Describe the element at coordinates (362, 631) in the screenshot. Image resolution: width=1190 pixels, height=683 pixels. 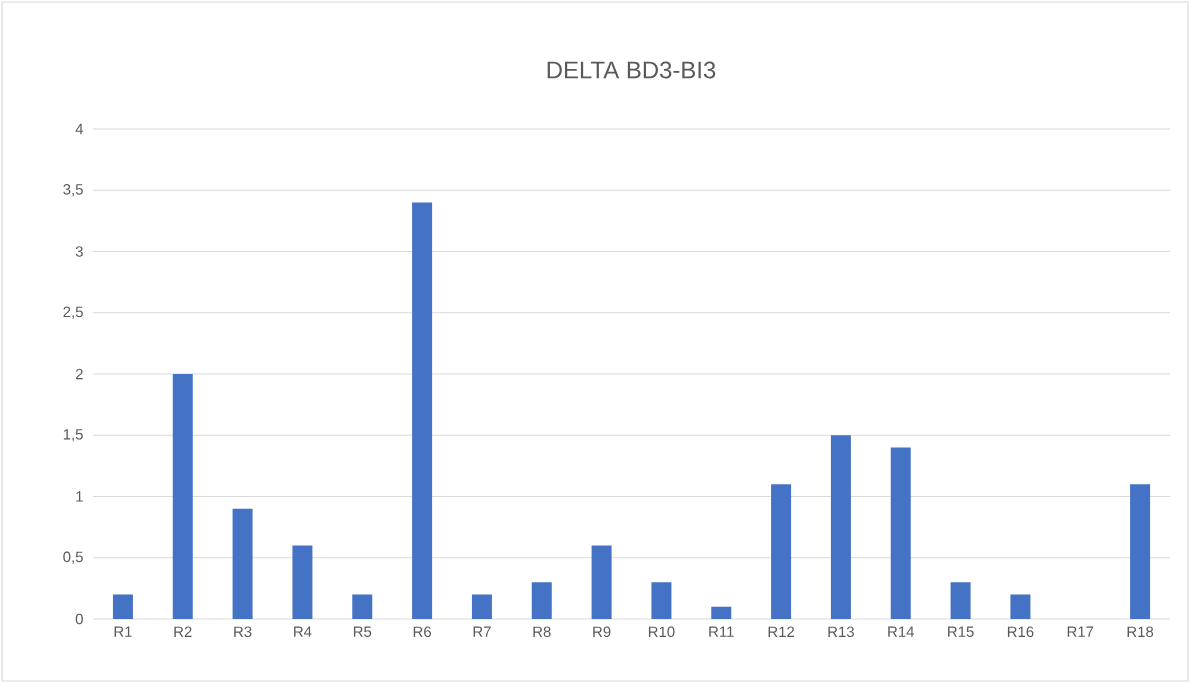
I see `x-tick-label: R5` at that location.